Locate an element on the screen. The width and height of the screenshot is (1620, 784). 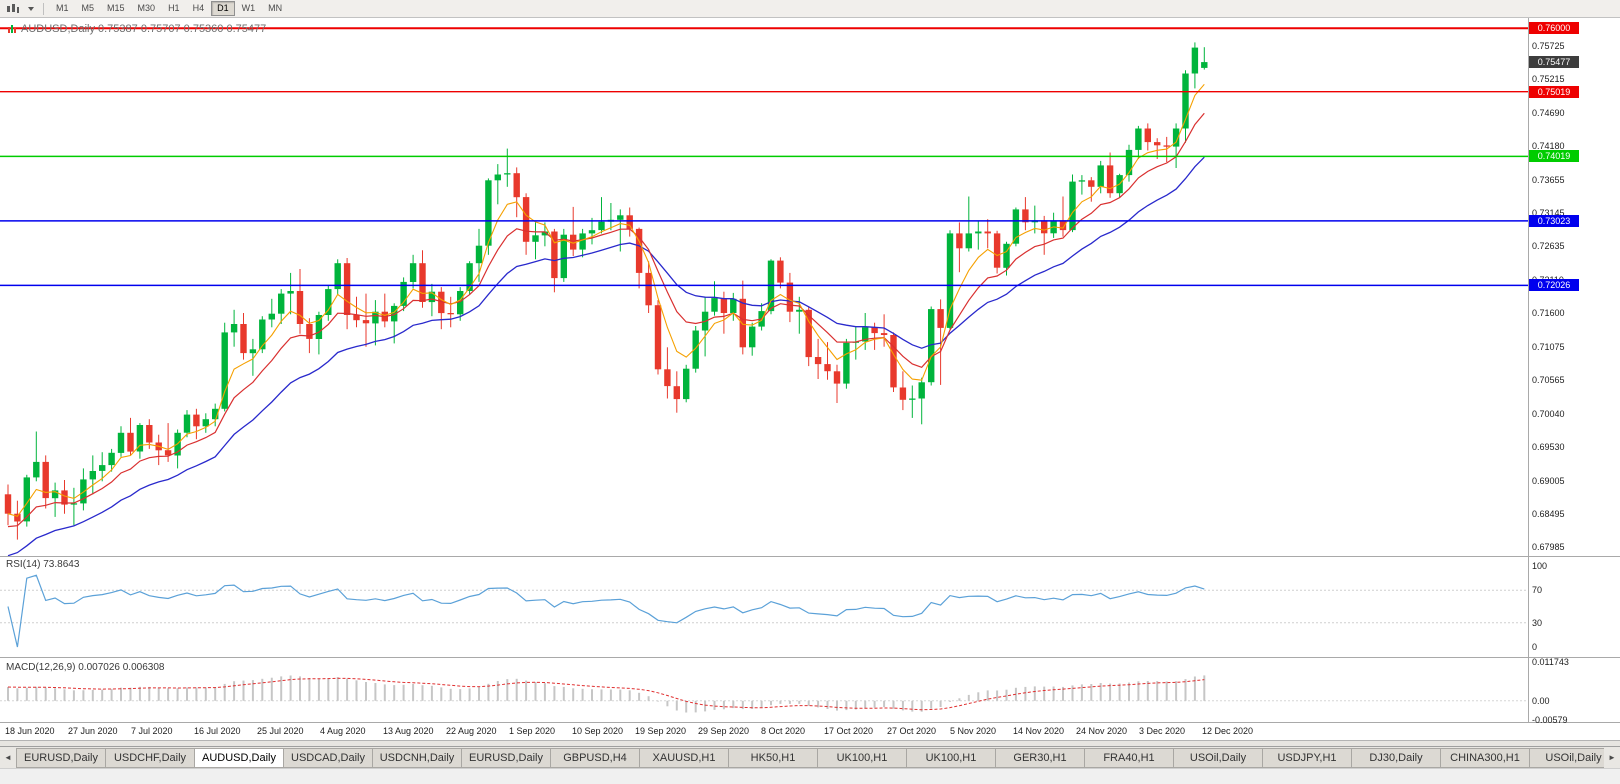
timeframe-button-h4: H4 is located at coordinates (198, 8).